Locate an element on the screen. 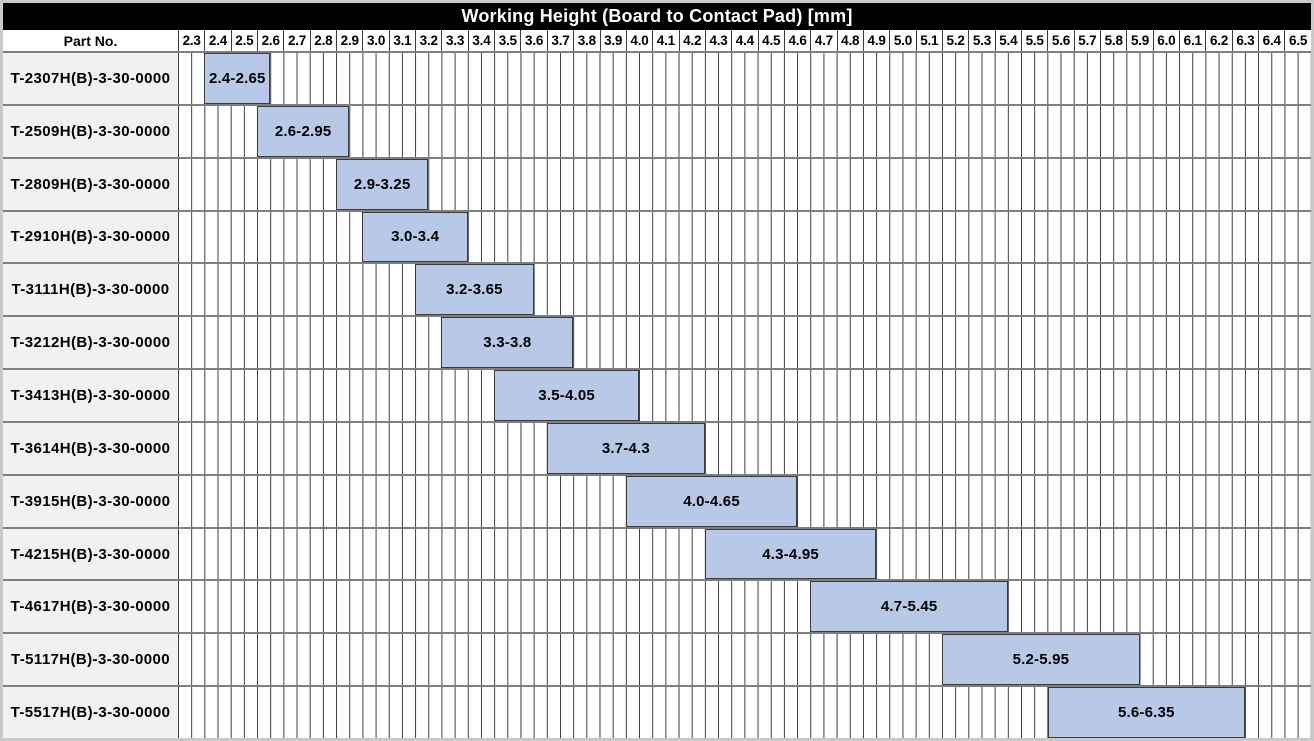  part-number-label: T-5117H(B)-3-30-0000 is located at coordinates (90, 660).